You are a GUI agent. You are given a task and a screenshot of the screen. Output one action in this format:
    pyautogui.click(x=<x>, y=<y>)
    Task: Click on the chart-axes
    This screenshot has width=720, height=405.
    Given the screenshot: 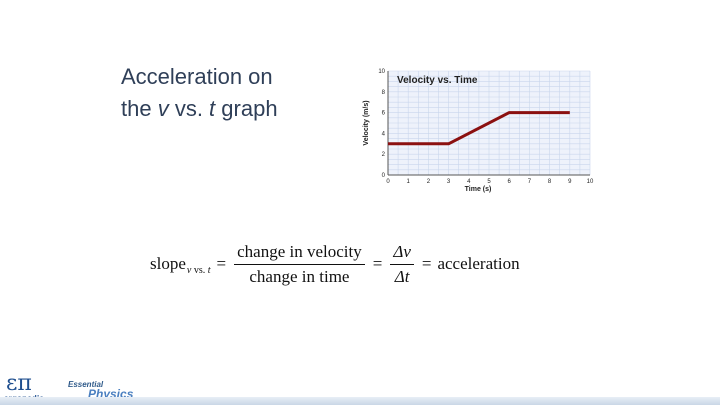 What is the action you would take?
    pyautogui.click(x=488, y=123)
    